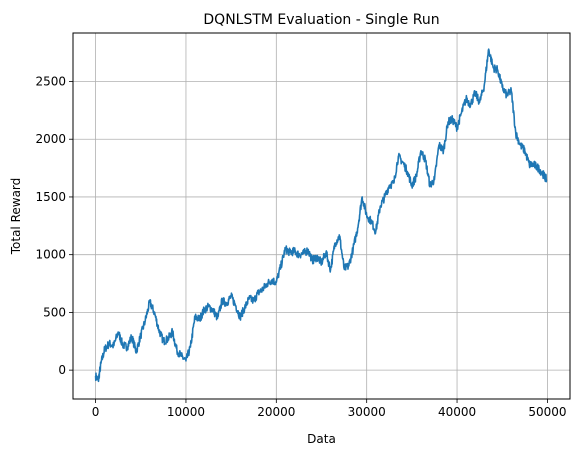 The image size is (581, 455). What do you see at coordinates (96, 412) in the screenshot?
I see `x-tick-label: 0` at bounding box center [96, 412].